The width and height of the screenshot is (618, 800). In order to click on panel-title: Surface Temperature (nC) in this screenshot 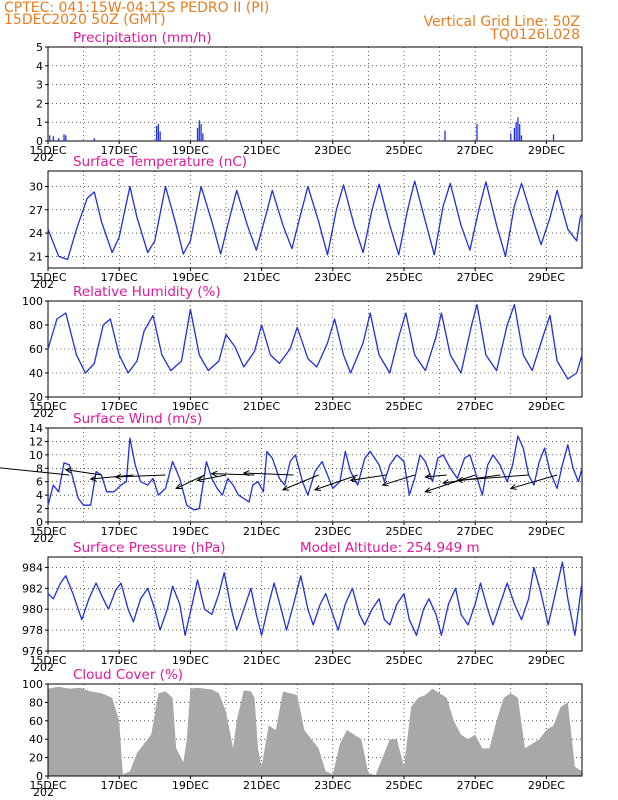, I will do `click(160, 162)`.